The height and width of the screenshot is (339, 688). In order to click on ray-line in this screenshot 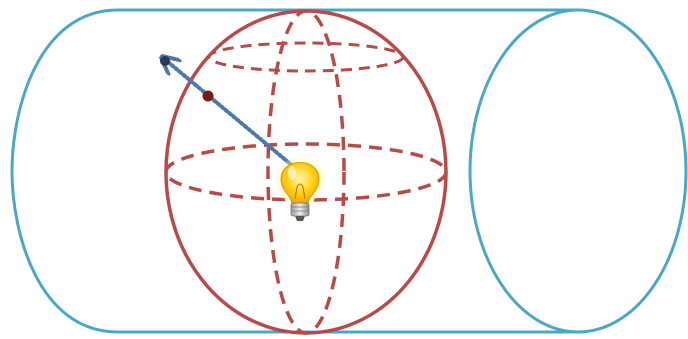, I will do `click(235, 118)`.